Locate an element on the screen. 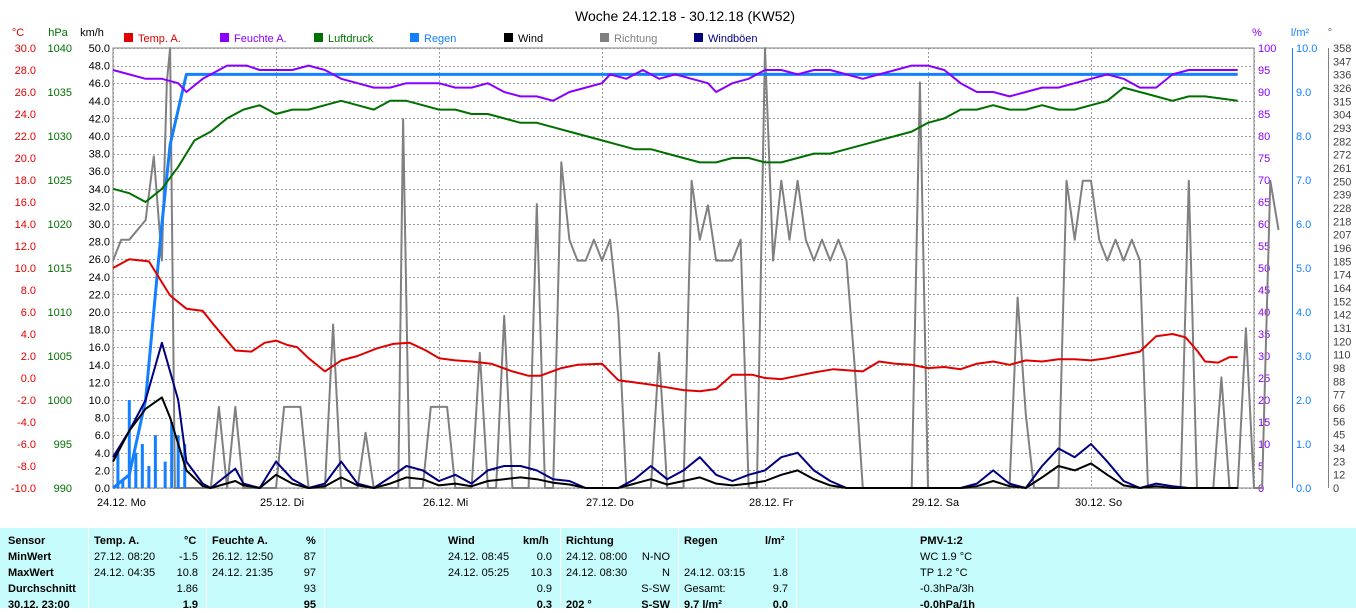 The width and height of the screenshot is (1356, 613). tick-label-press: 1005 is located at coordinates (60, 357).